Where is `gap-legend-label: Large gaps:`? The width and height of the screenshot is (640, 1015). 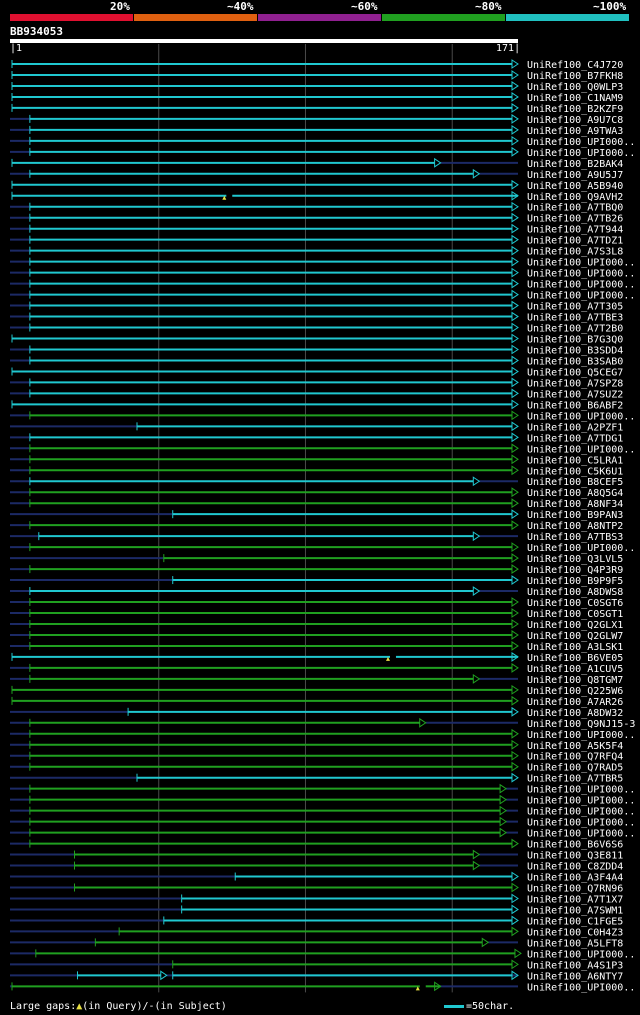 gap-legend-label: Large gaps: is located at coordinates (43, 1006).